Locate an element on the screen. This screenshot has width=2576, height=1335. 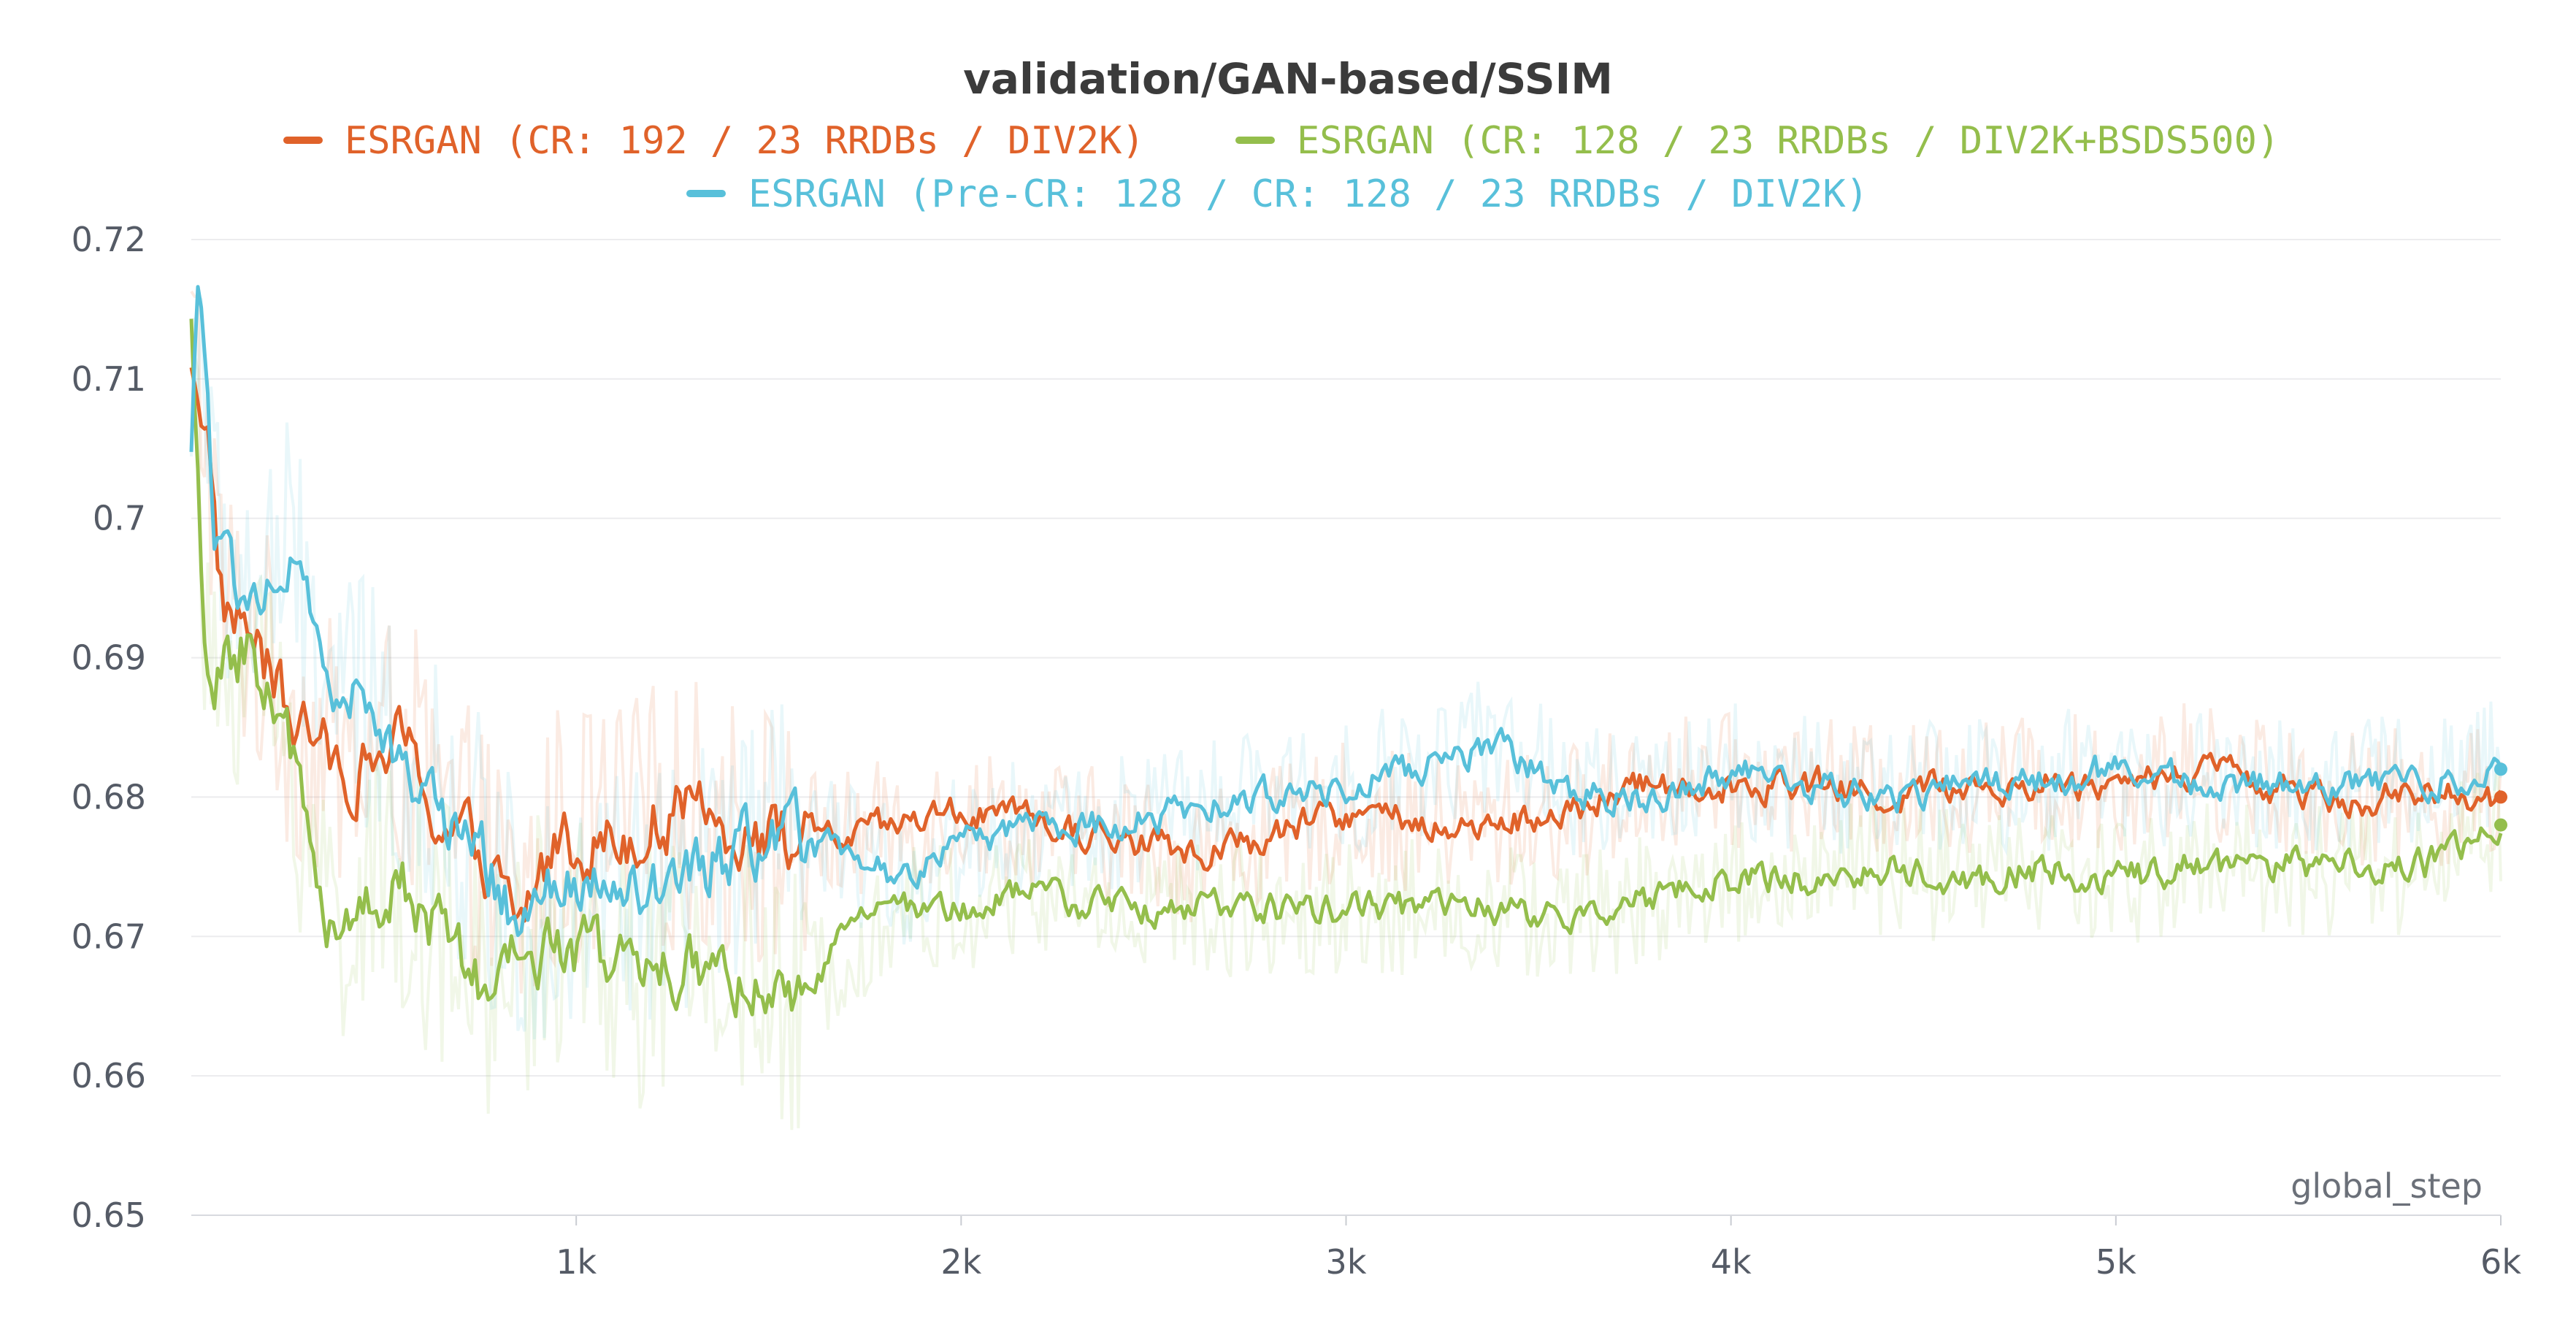
y-tick-label: 0.66 is located at coordinates (109, 1075).